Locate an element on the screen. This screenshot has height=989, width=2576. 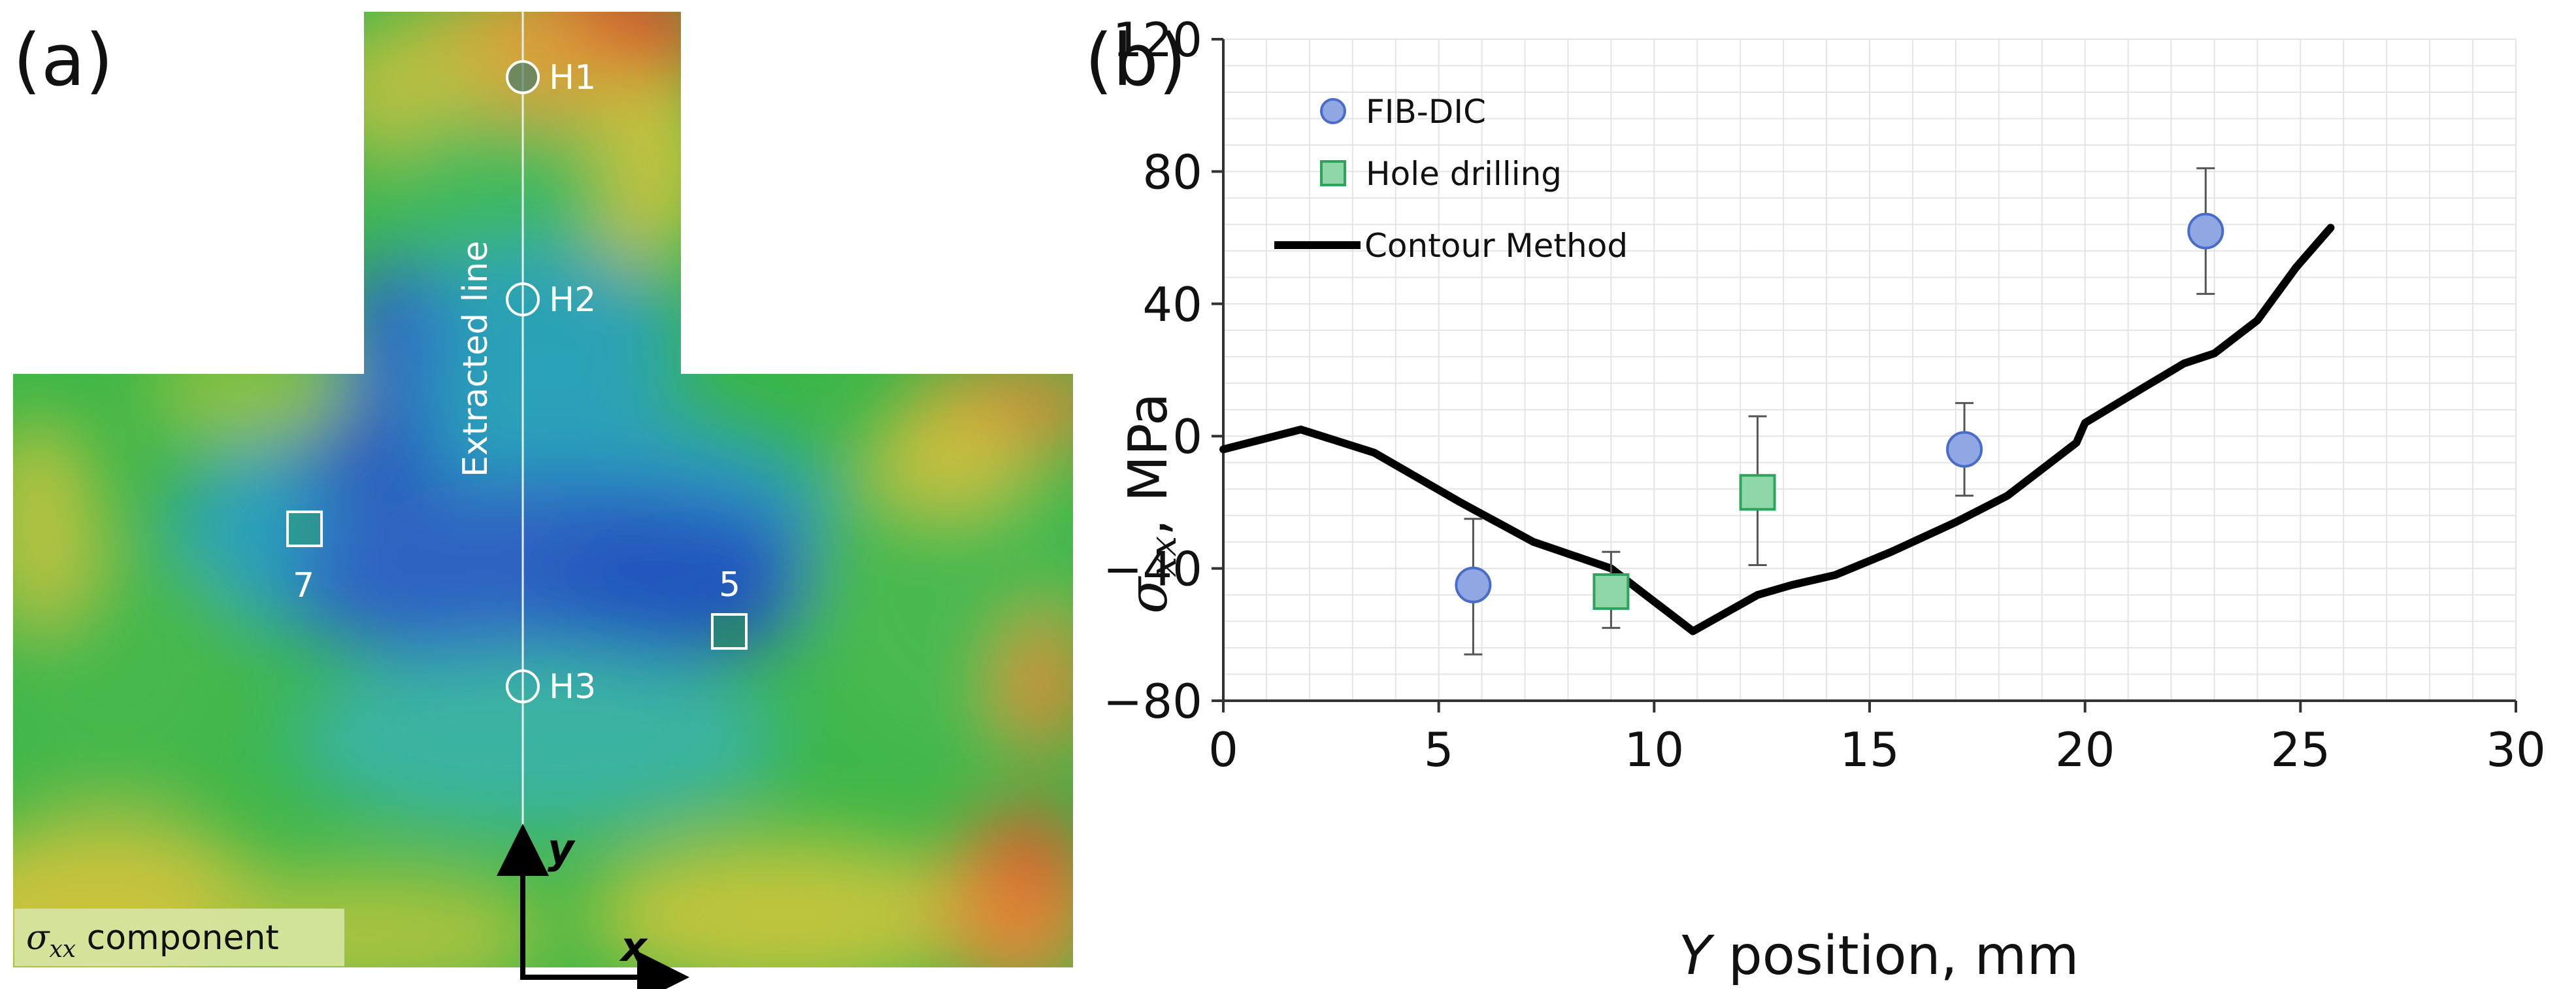
y-tick-label: −80 is located at coordinates (1152, 702).